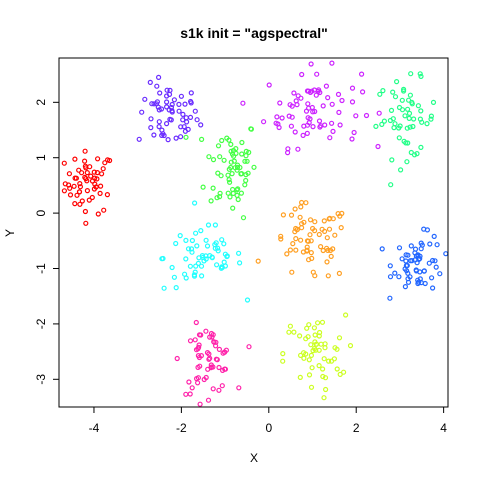  What do you see at coordinates (41, 102) in the screenshot?
I see `y-tick-label: 2` at bounding box center [41, 102].